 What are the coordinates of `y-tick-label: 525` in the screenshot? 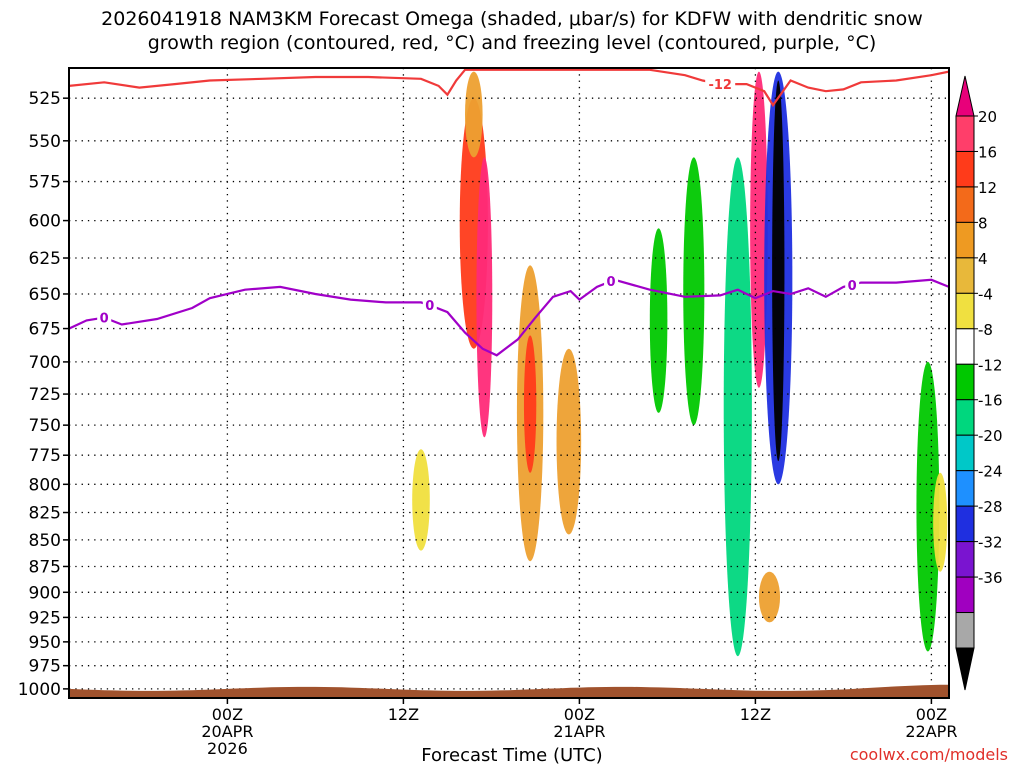 It's located at (45, 99).